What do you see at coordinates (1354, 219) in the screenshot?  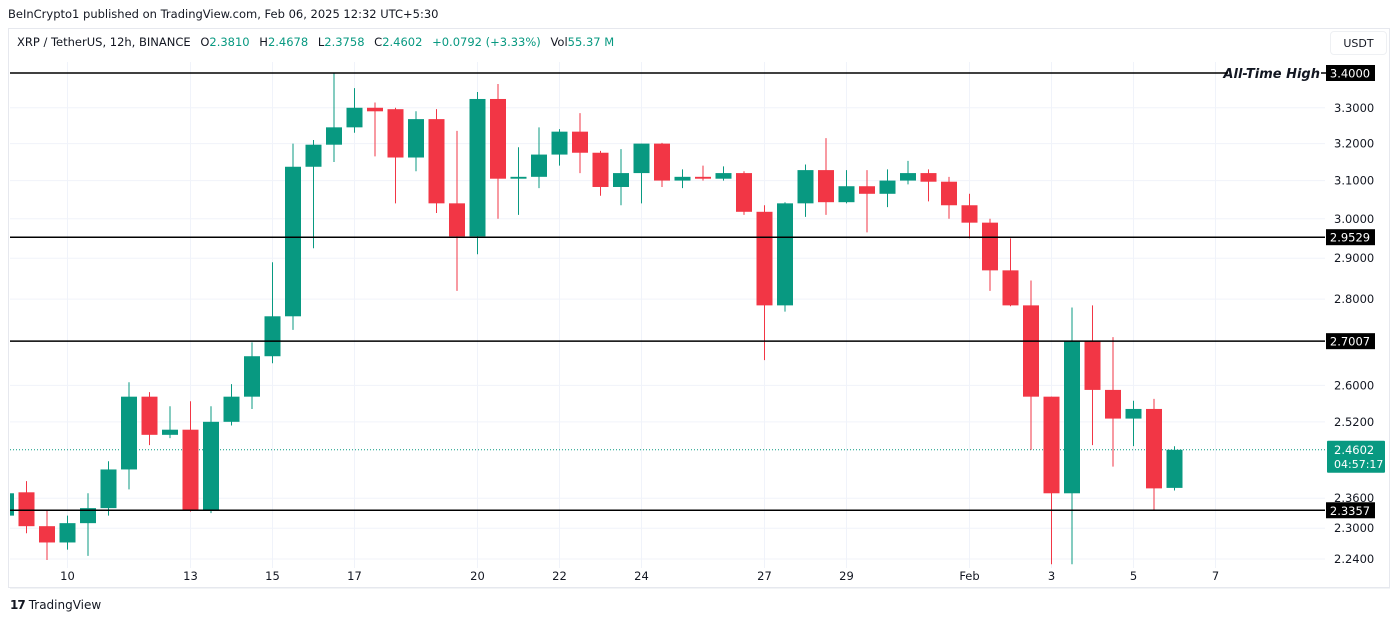 I see `y-tick-label: 3.0000` at bounding box center [1354, 219].